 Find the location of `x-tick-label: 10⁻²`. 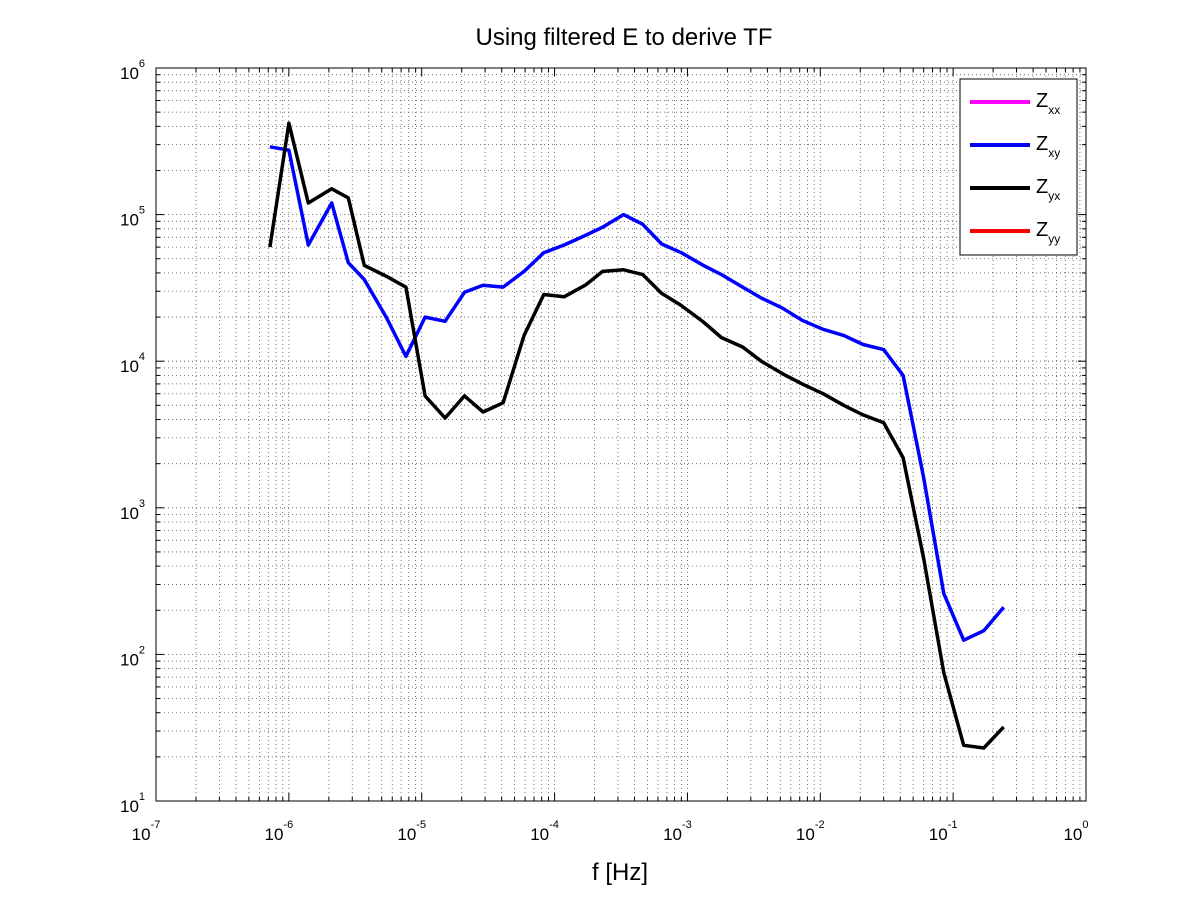

x-tick-label: 10⁻² is located at coordinates (810, 831).